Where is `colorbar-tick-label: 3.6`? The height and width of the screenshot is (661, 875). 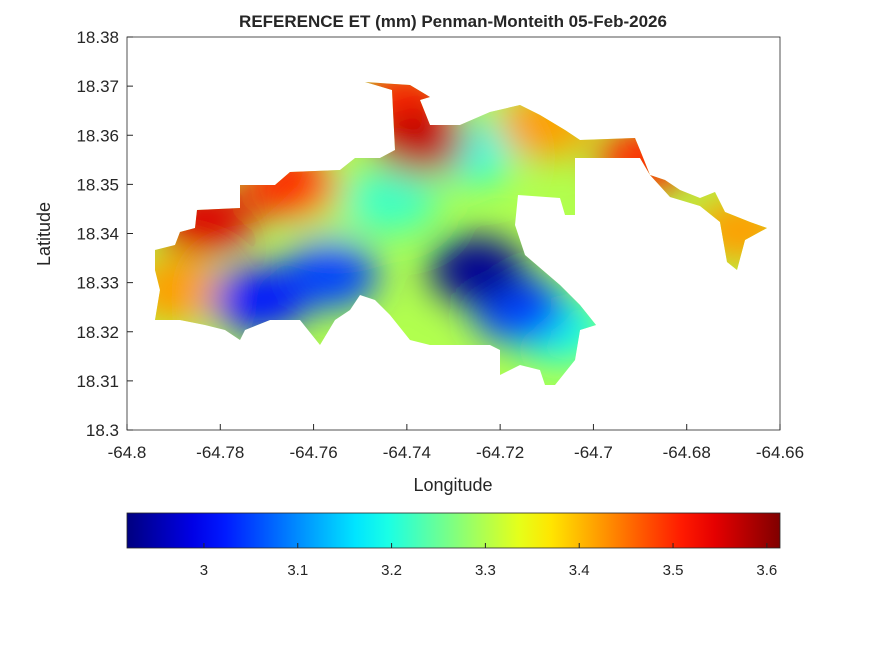
colorbar-tick-label: 3.6 is located at coordinates (766, 570).